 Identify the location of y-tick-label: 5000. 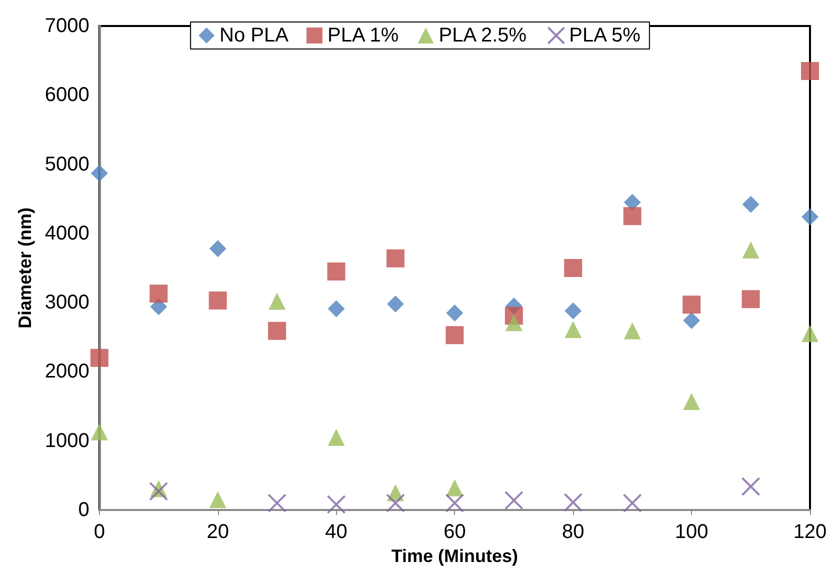
(67, 164).